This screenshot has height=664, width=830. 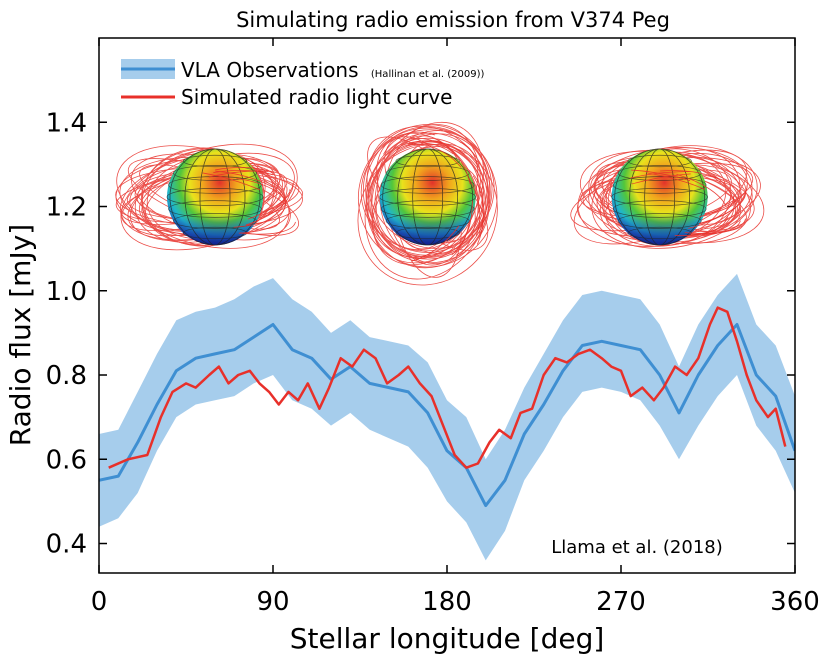 What do you see at coordinates (272, 602) in the screenshot?
I see `x-tick-label: 90` at bounding box center [272, 602].